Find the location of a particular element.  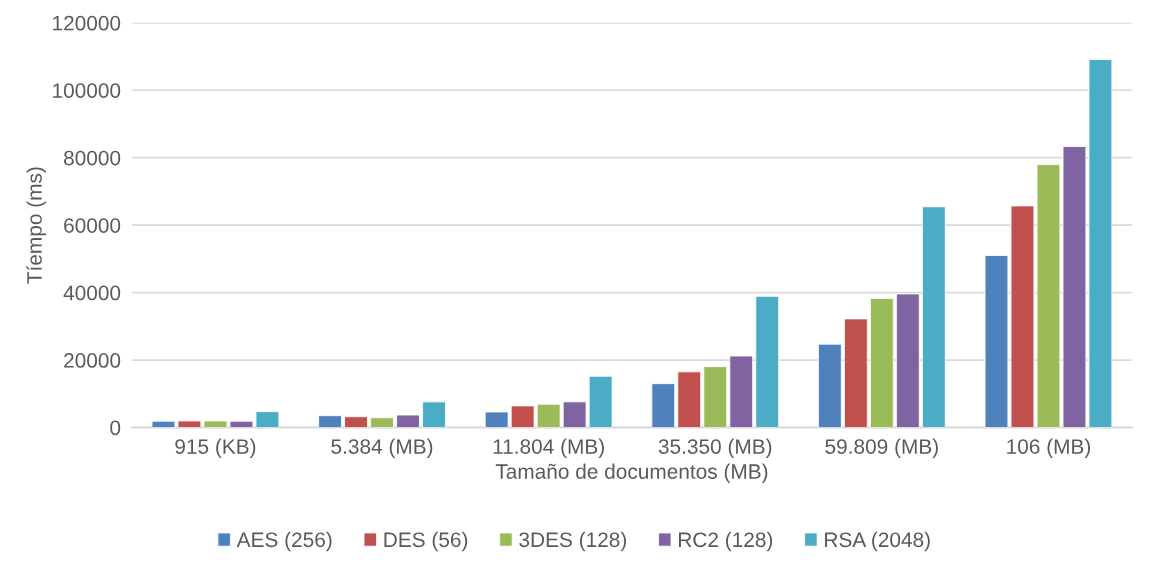

y-tick-label: 0 is located at coordinates (115, 428).